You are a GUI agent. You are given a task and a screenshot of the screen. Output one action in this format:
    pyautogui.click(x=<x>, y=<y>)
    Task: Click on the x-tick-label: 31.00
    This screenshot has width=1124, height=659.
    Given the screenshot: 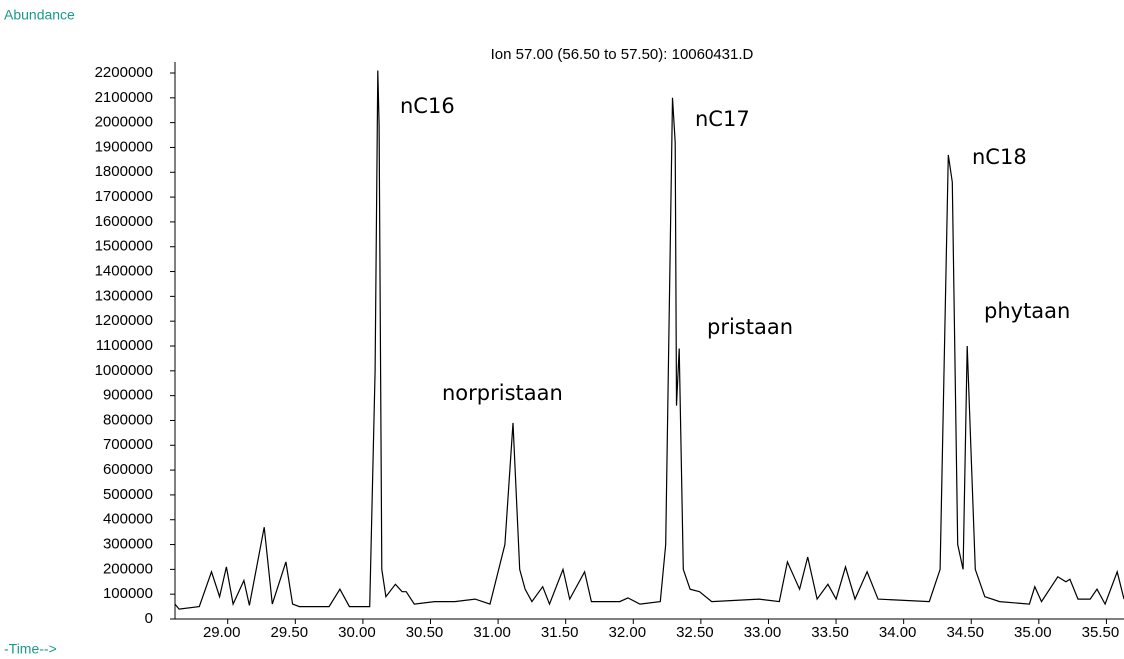 What is the action you would take?
    pyautogui.click(x=492, y=632)
    